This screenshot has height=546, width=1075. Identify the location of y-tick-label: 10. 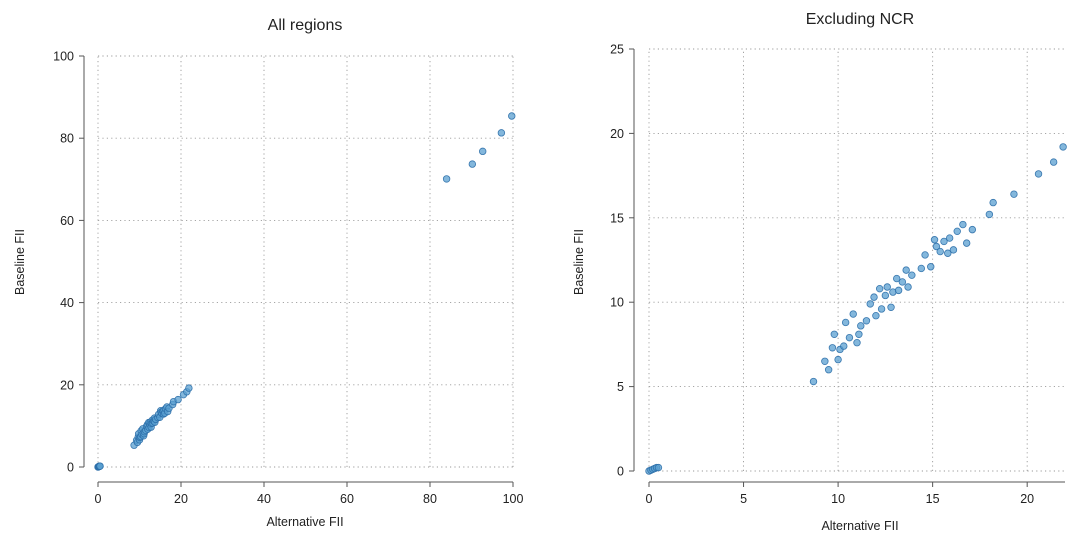
(617, 303).